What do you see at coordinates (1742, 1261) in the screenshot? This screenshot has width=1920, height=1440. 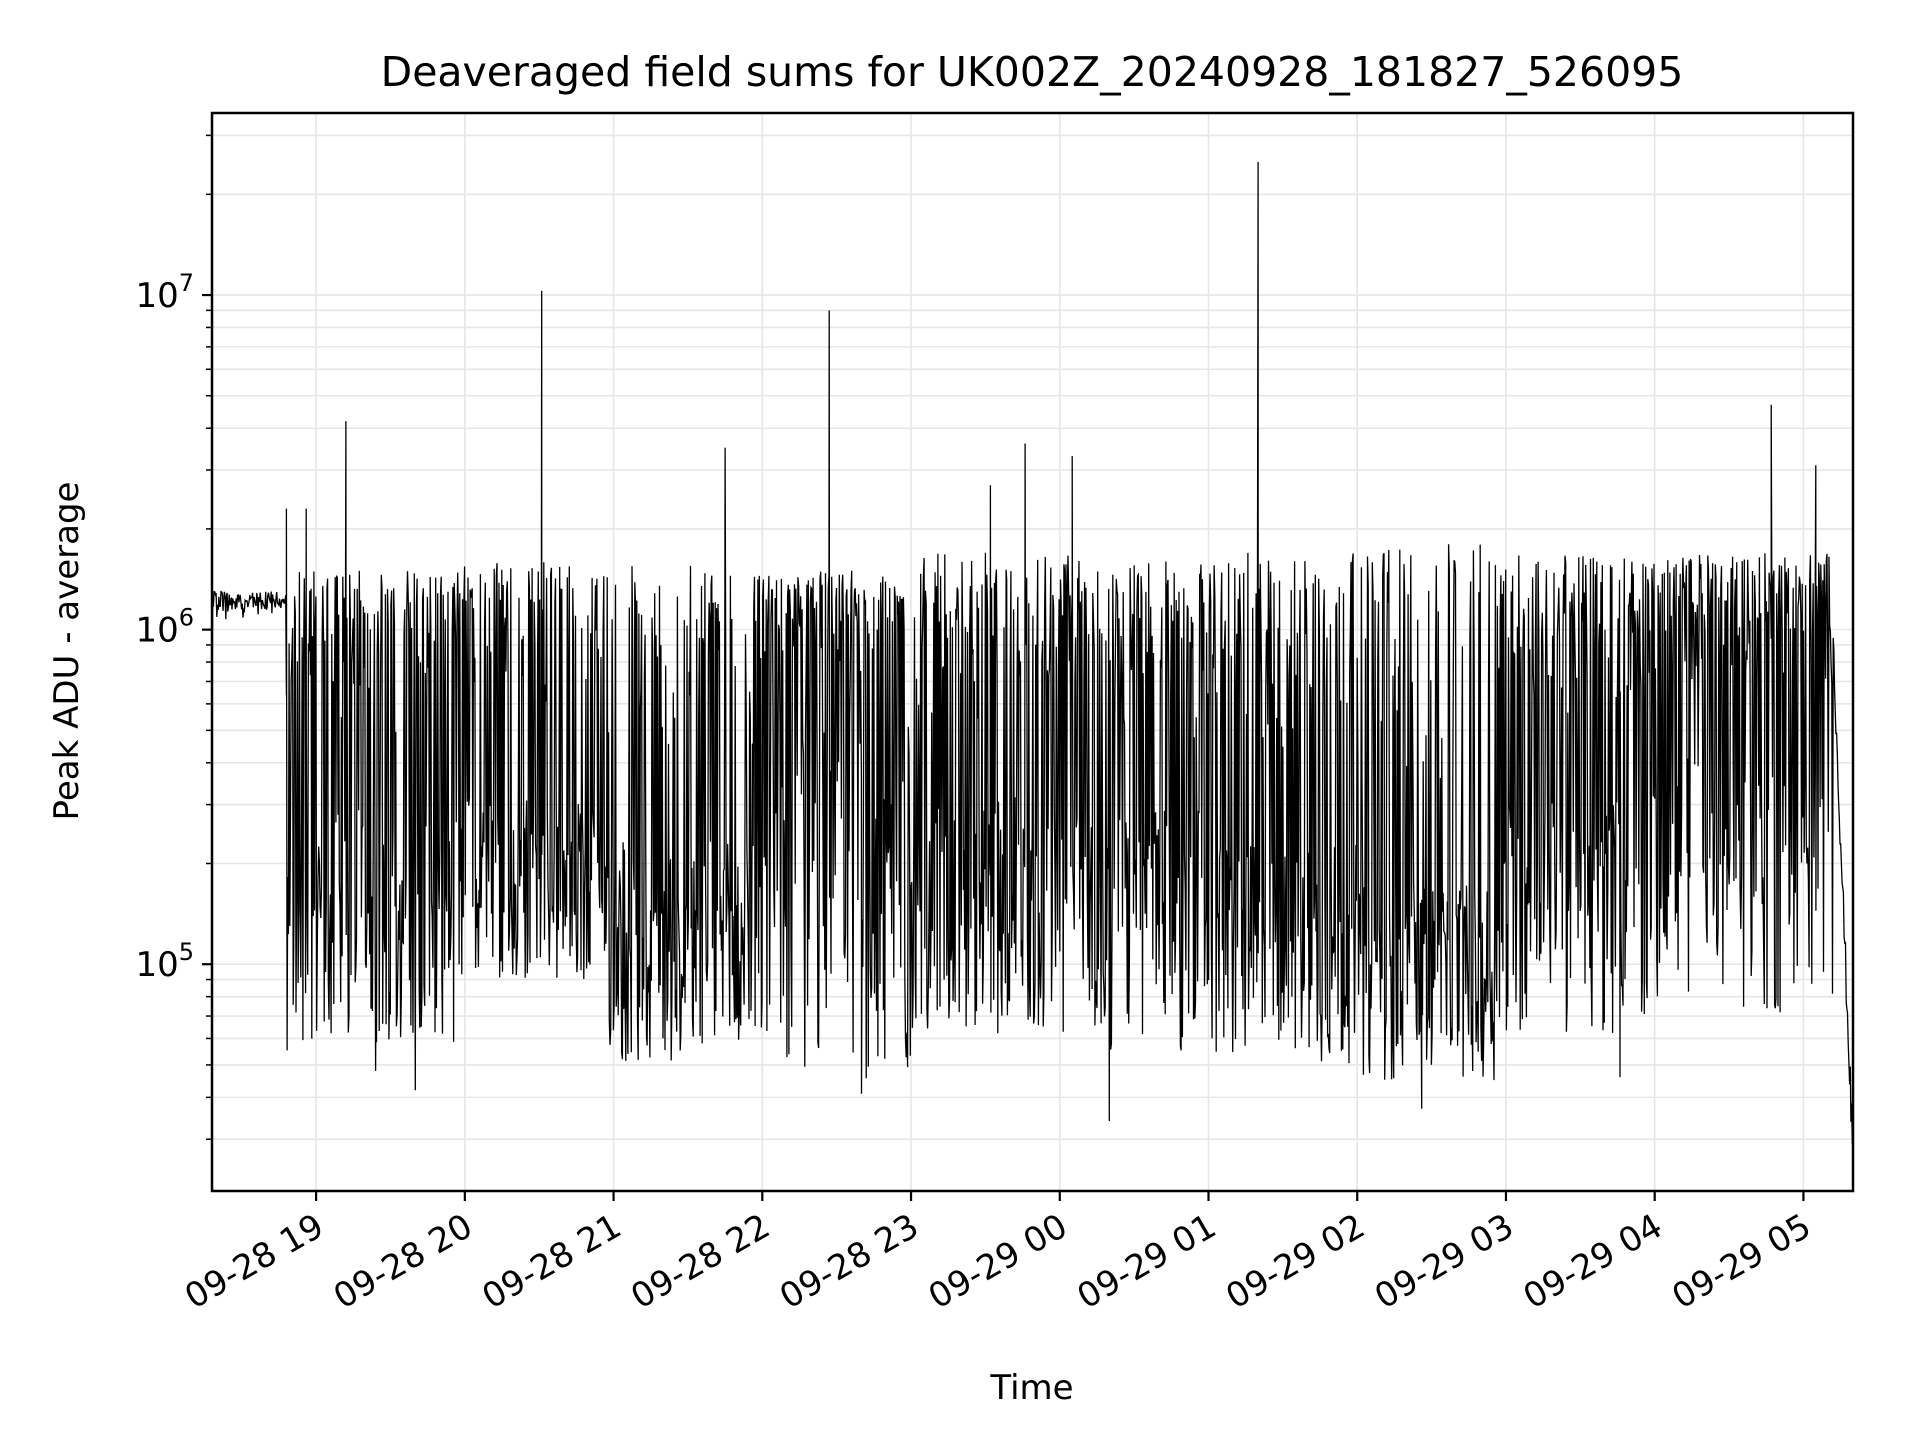 I see `x-tick-label: 09-29 05` at bounding box center [1742, 1261].